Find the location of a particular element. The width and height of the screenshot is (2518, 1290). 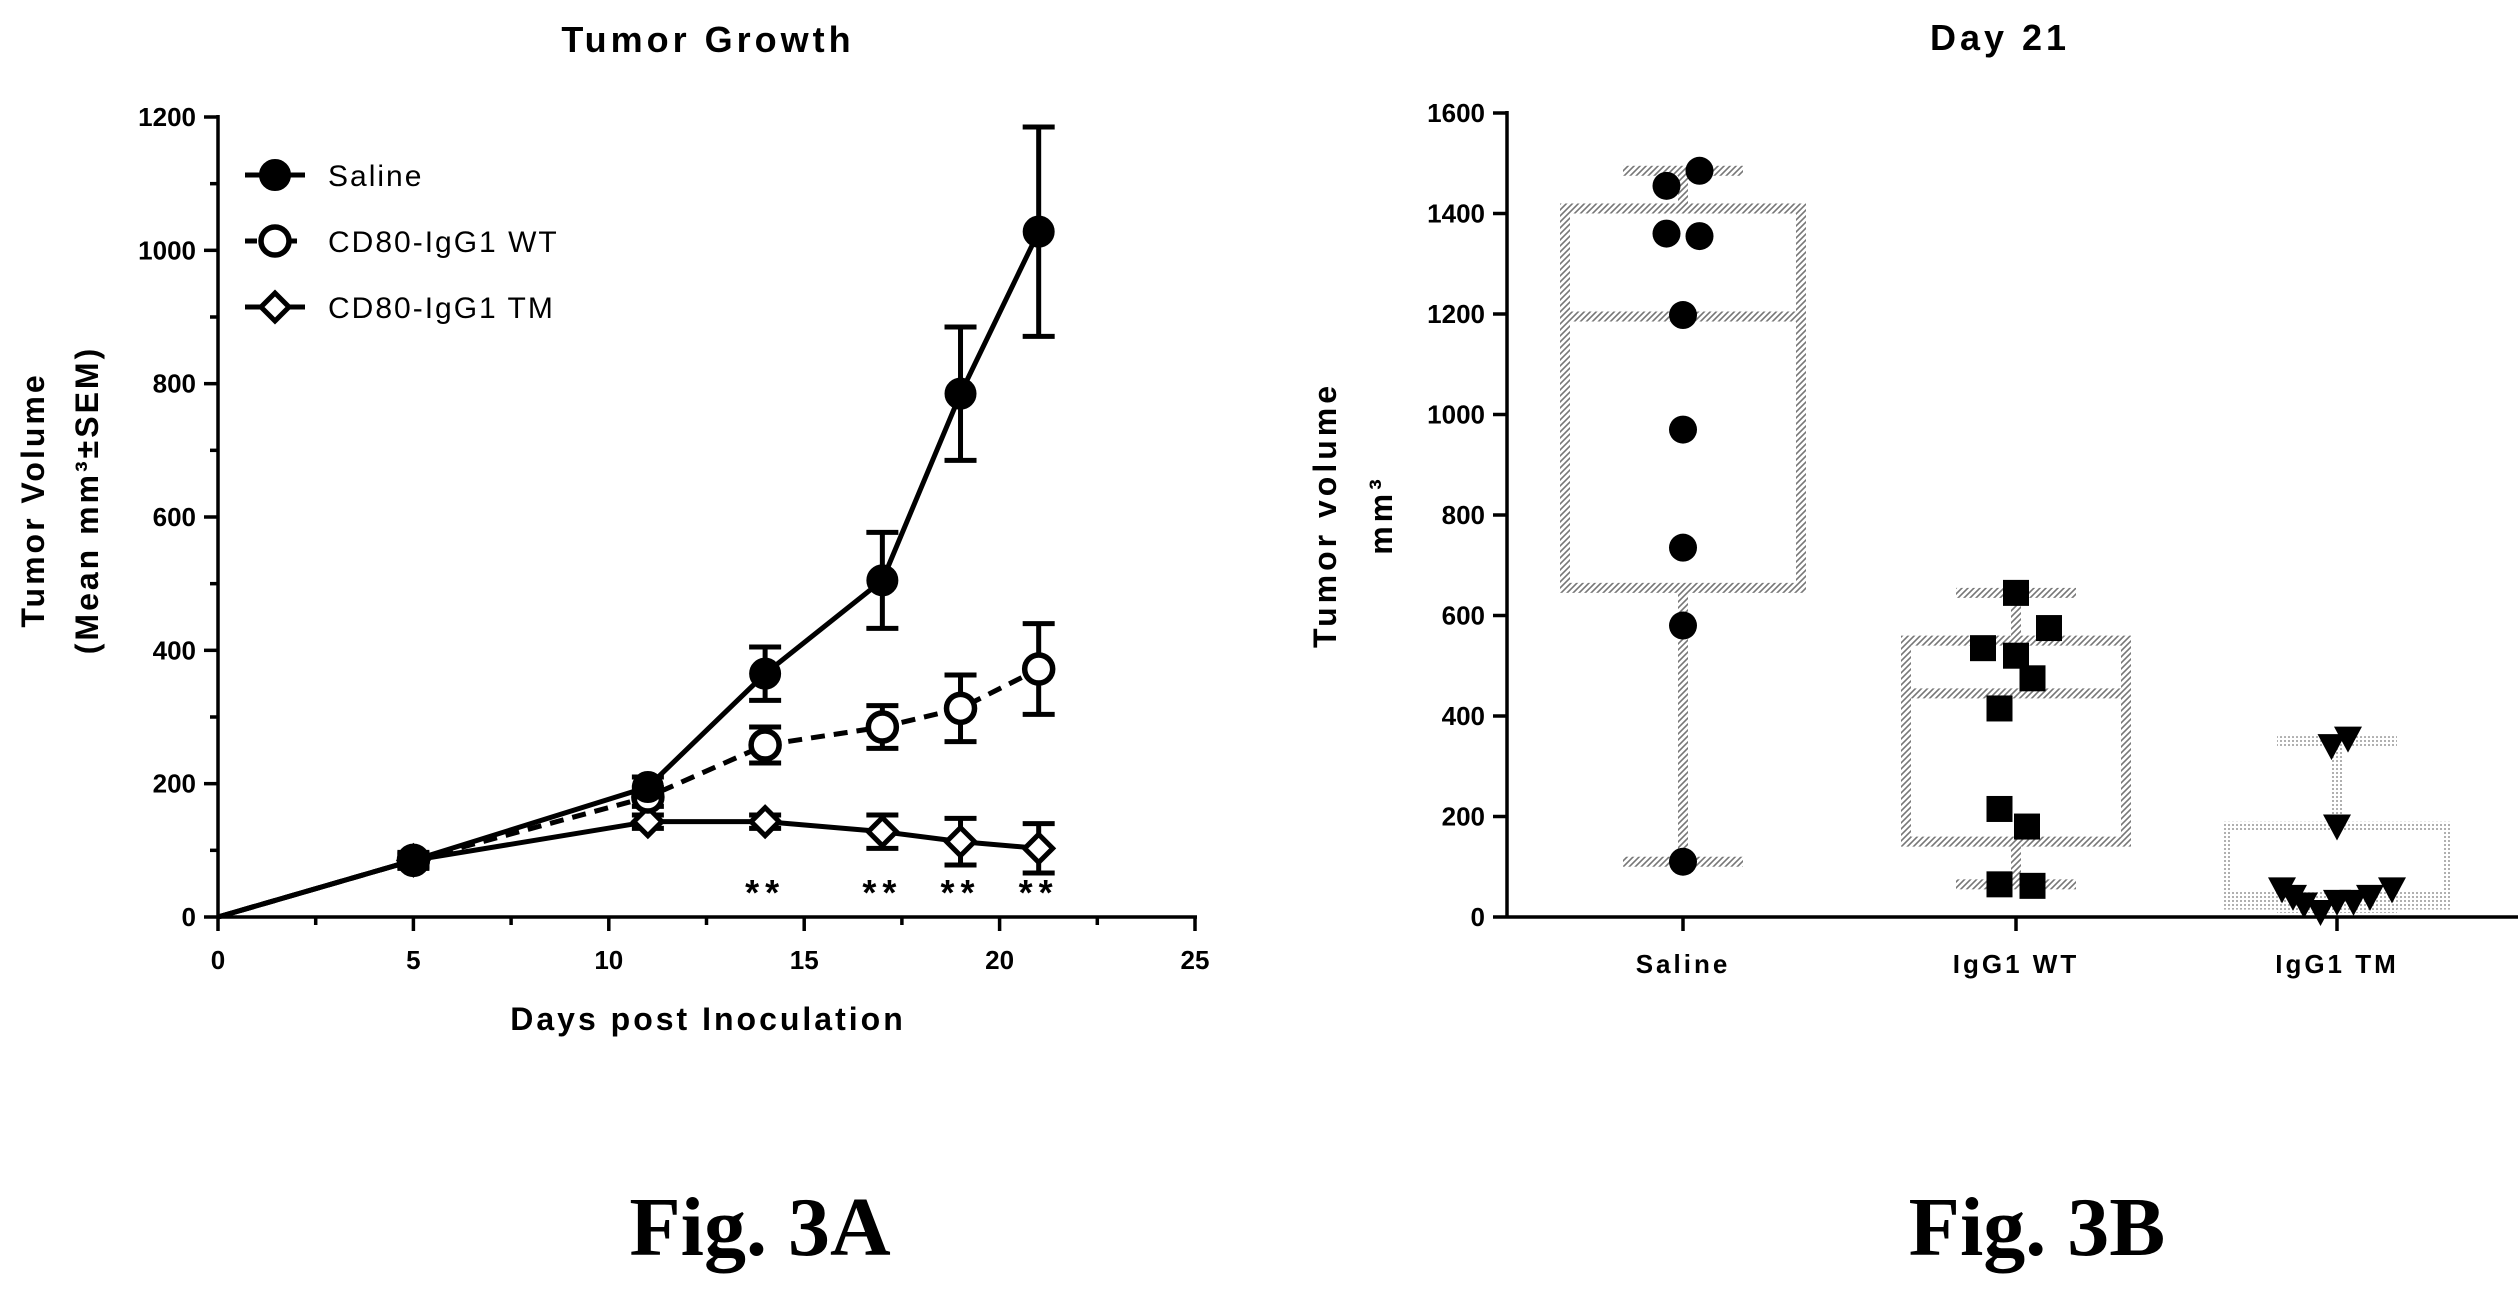

chart-a-title: Tumor Growth is located at coordinates (707, 39).